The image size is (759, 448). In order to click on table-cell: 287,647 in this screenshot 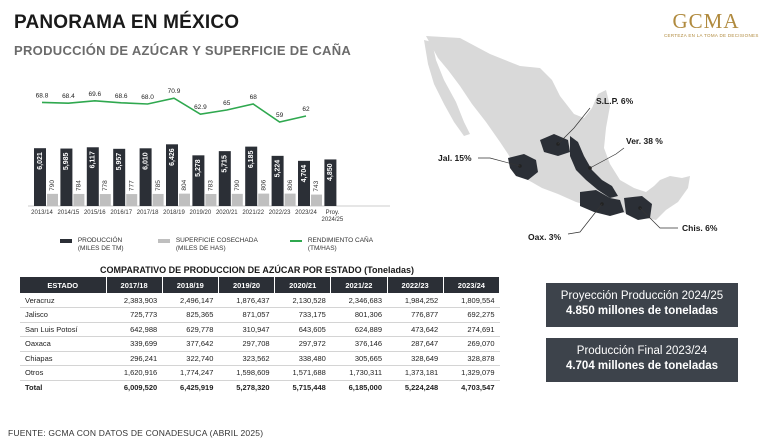, I will do `click(415, 344)`.